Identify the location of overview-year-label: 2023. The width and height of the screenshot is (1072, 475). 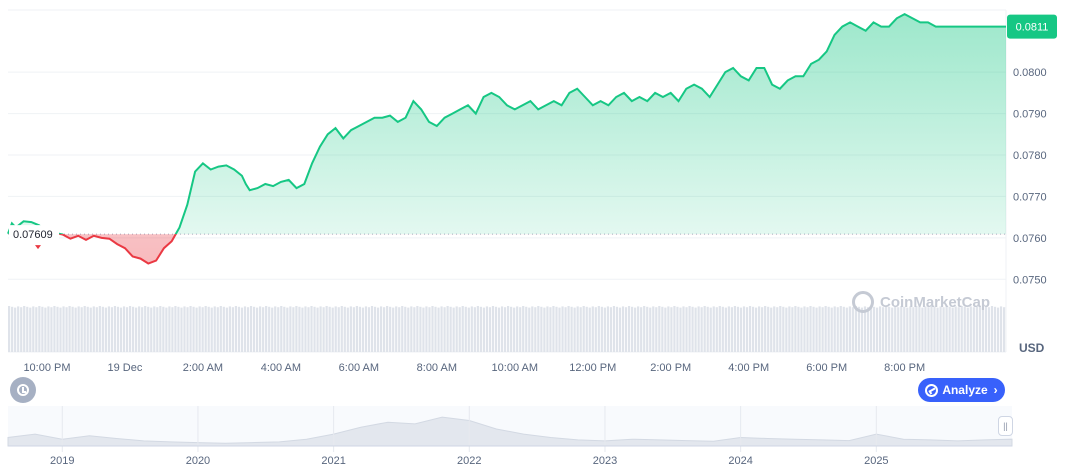
(605, 461).